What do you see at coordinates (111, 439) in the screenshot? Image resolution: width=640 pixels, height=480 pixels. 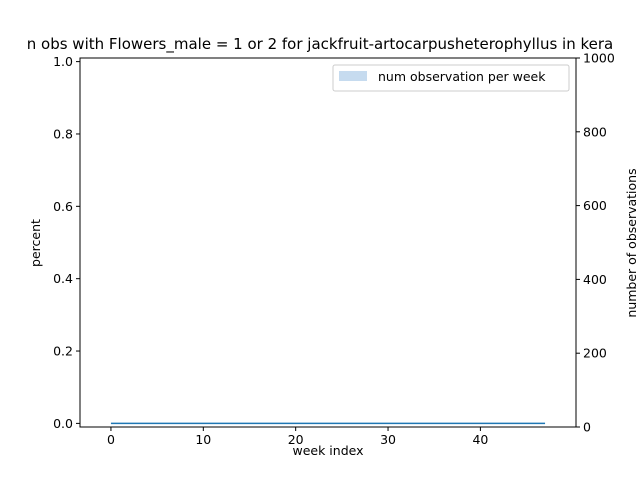 I see `x-tick-label-0: 0` at bounding box center [111, 439].